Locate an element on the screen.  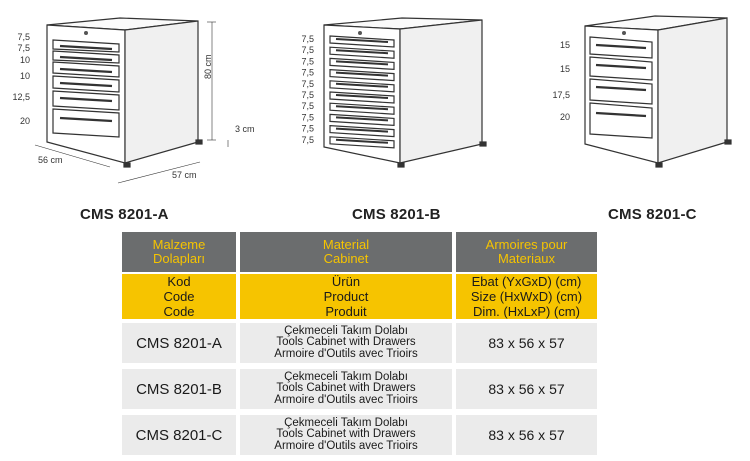
header-malzeme: Malzeme Dolapları is located at coordinates (181, 253).